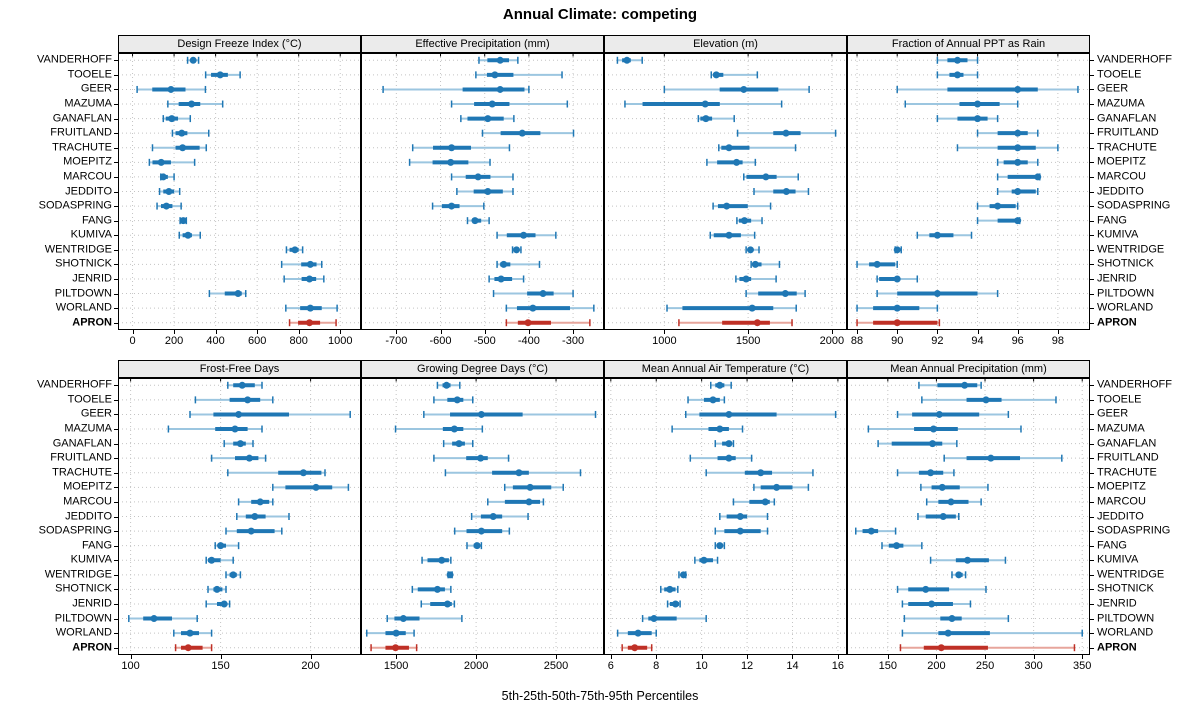 Image resolution: width=1200 pixels, height=725 pixels. I want to click on page-title: Annual Climate: competing, so click(600, 14).